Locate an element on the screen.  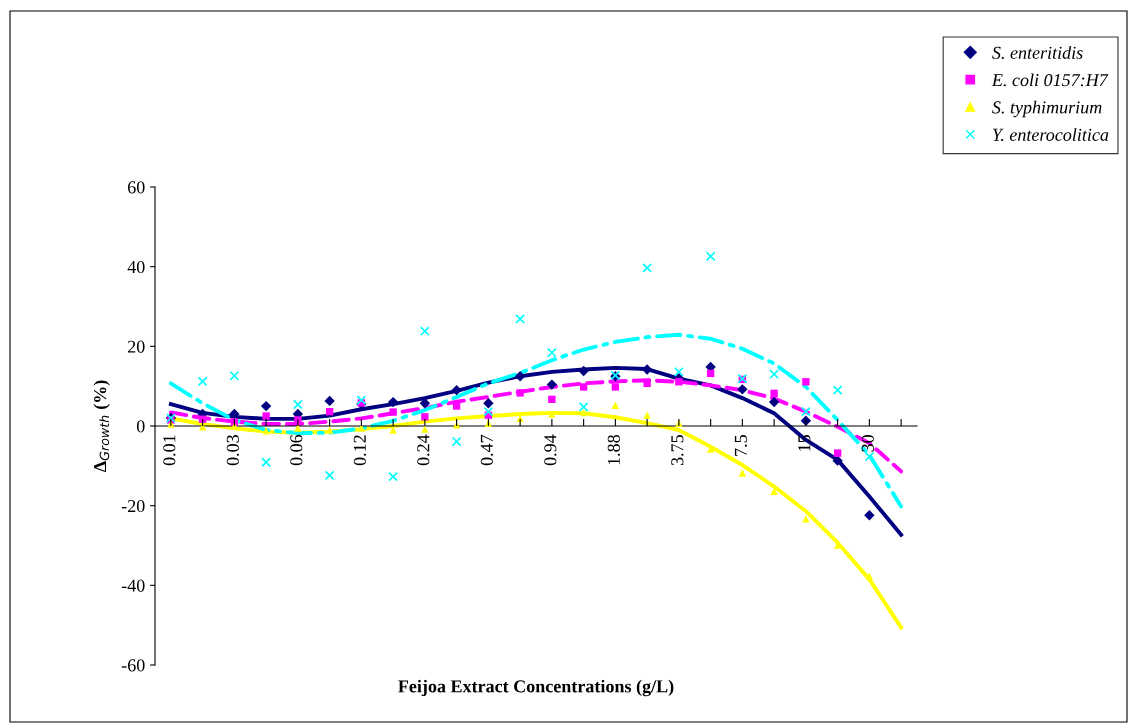
y-tick-label: -40 is located at coordinates (133, 585).